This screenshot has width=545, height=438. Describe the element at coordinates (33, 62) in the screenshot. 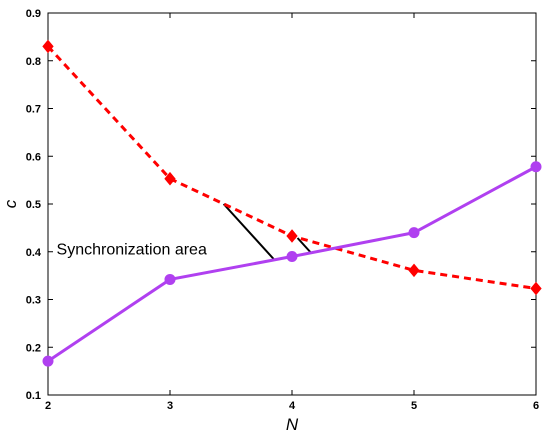

I see `y-tick-label-0.8: 0.8` at that location.